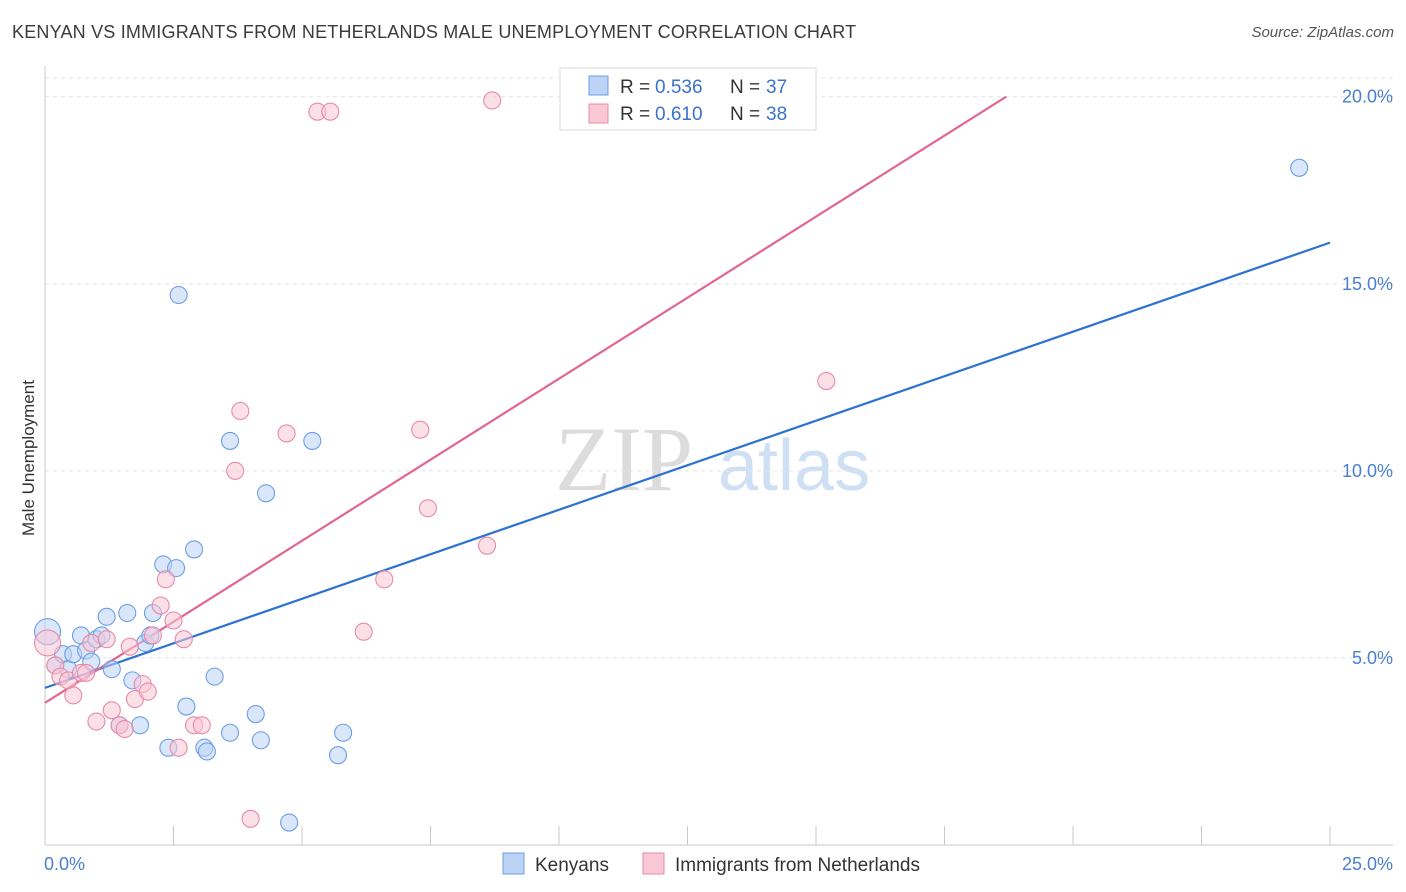 Image resolution: width=1406 pixels, height=892 pixels. What do you see at coordinates (635, 87) in the screenshot?
I see `legend-r-label-1: R =` at bounding box center [635, 87].